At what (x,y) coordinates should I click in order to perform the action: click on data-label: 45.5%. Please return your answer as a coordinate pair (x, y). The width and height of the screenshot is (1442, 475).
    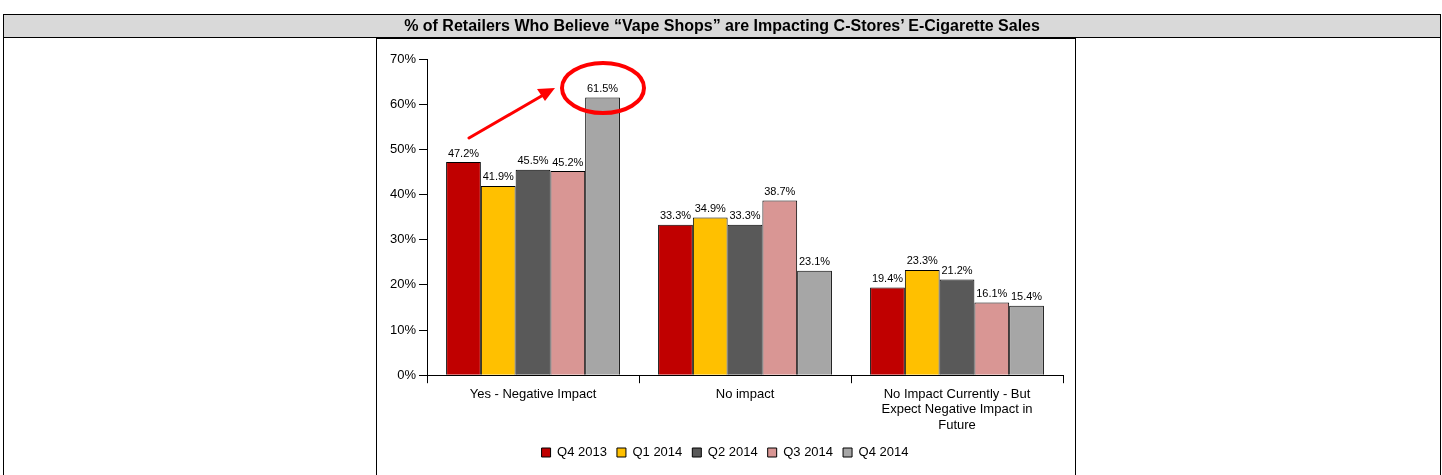
    Looking at the image, I should click on (533, 160).